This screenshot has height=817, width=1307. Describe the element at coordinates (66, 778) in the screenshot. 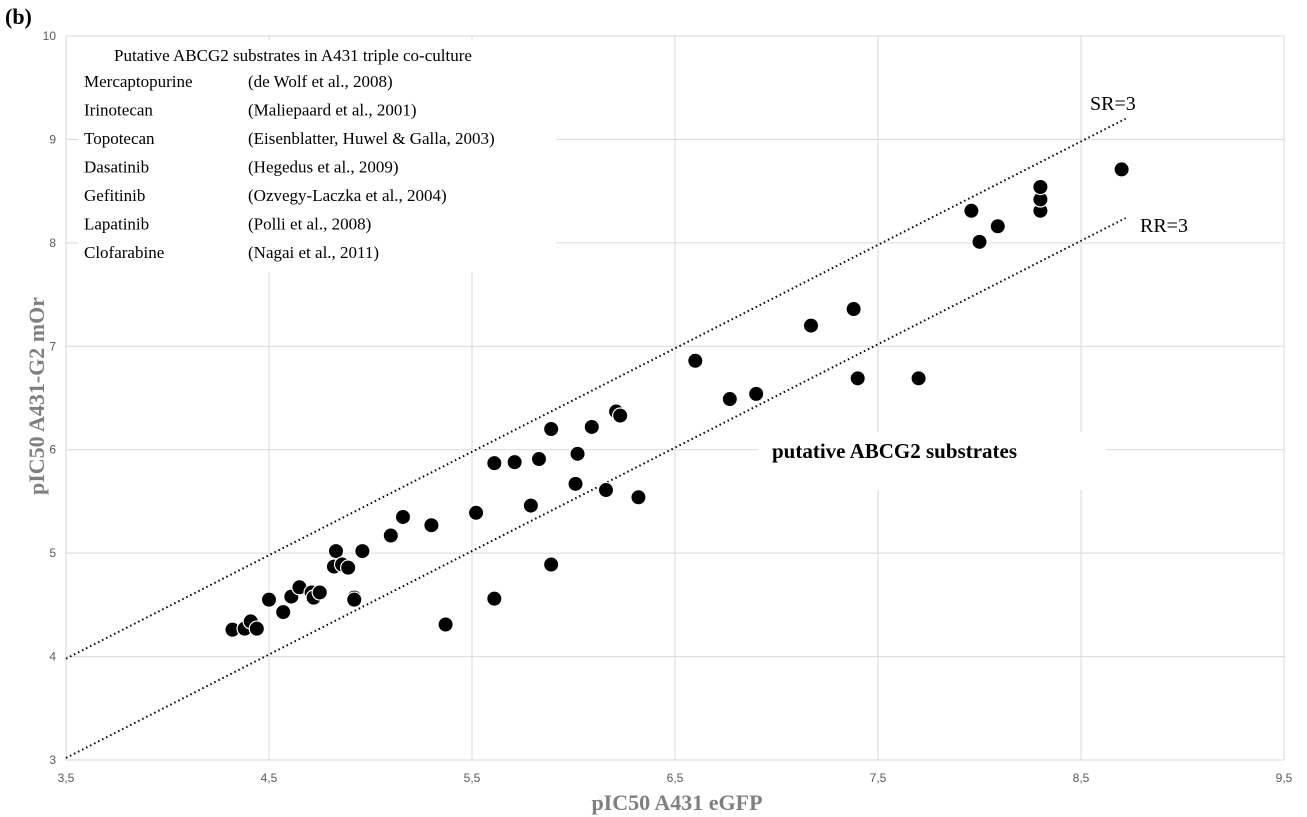

I see `x-tick-label: 3,5` at that location.